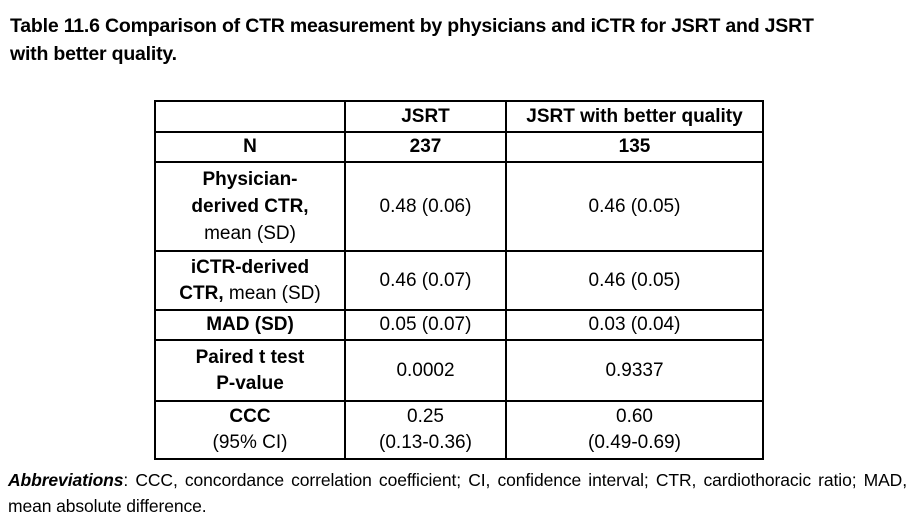  I want to click on row-ccc-label-line2: (95% CI), so click(250, 442).